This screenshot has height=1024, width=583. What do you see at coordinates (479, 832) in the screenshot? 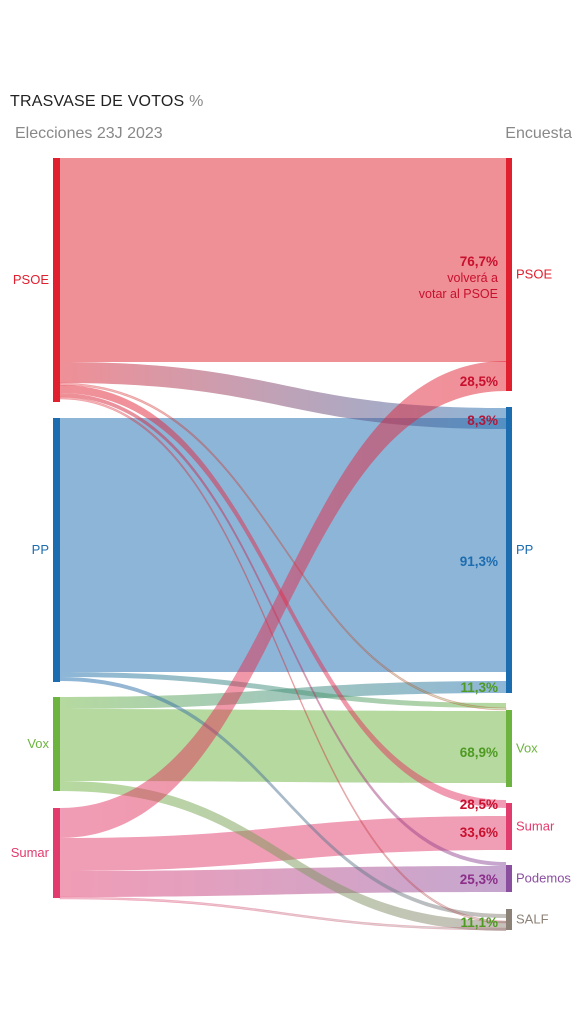
I see `flow-value-sumar-to-sumar: 33,6%` at bounding box center [479, 832].